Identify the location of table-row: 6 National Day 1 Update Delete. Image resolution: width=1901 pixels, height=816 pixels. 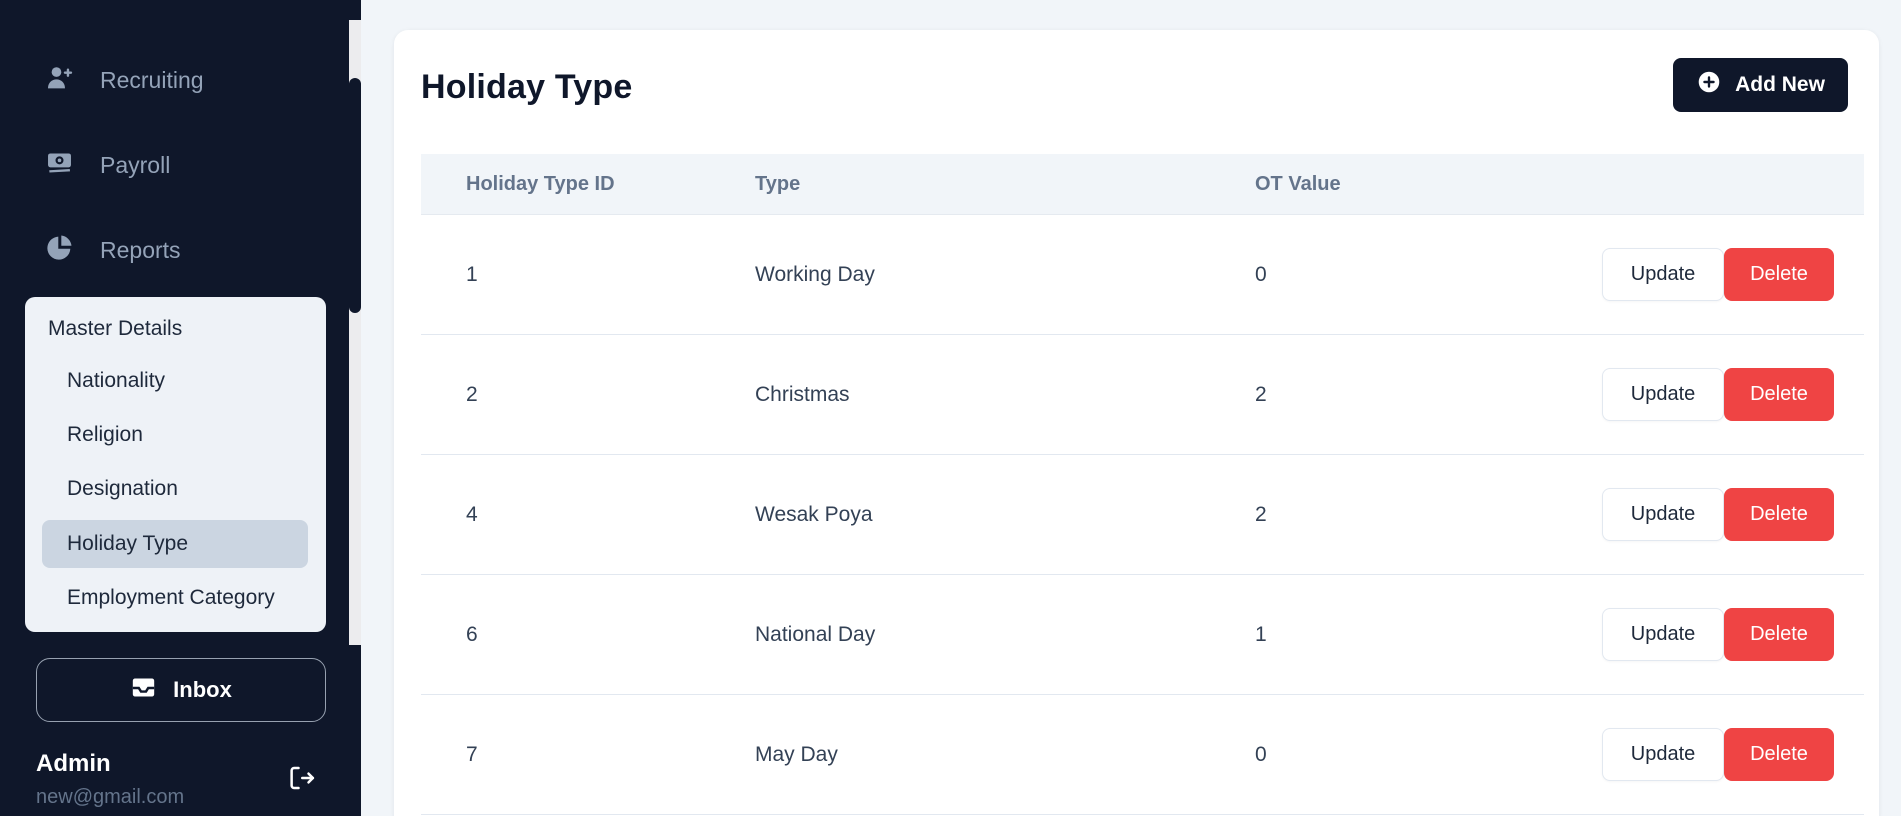
(1142, 635).